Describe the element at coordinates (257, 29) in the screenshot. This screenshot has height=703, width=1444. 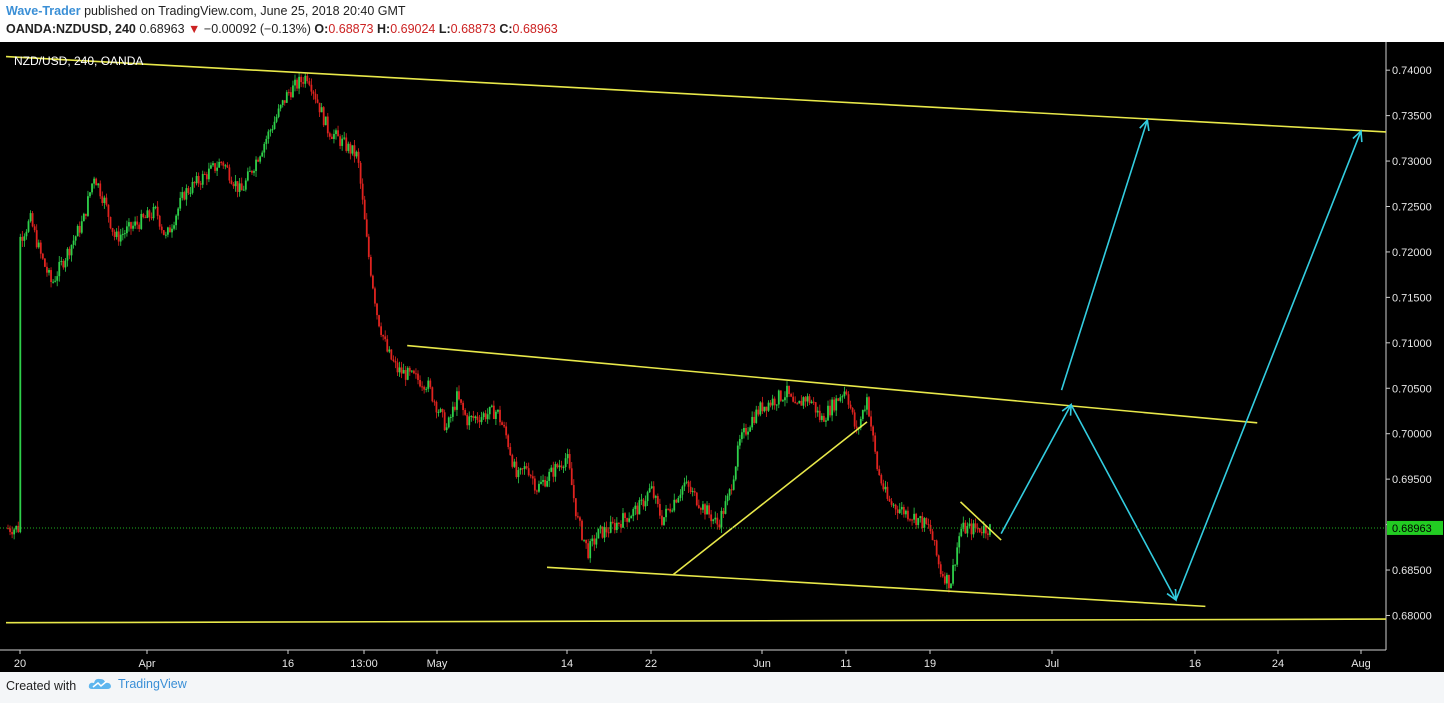
I see `price-change: −0.00092 (−0.13%)` at that location.